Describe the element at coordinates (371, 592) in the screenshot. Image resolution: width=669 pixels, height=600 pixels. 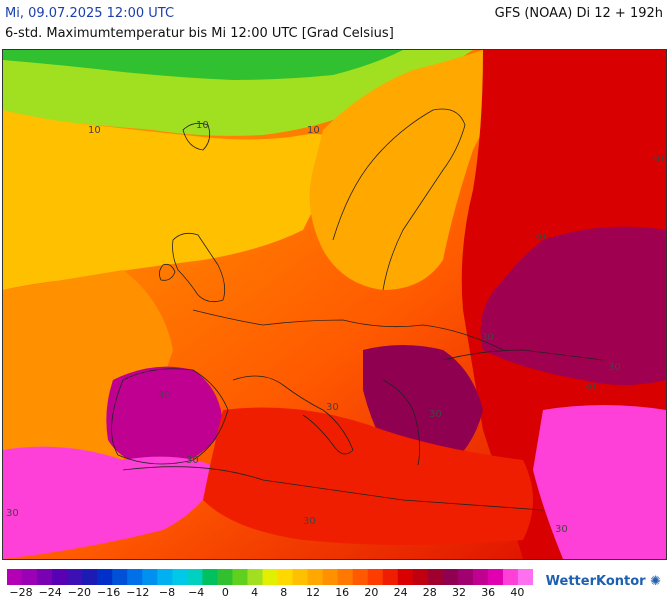
I see `legend-tick-label: 20` at that location.